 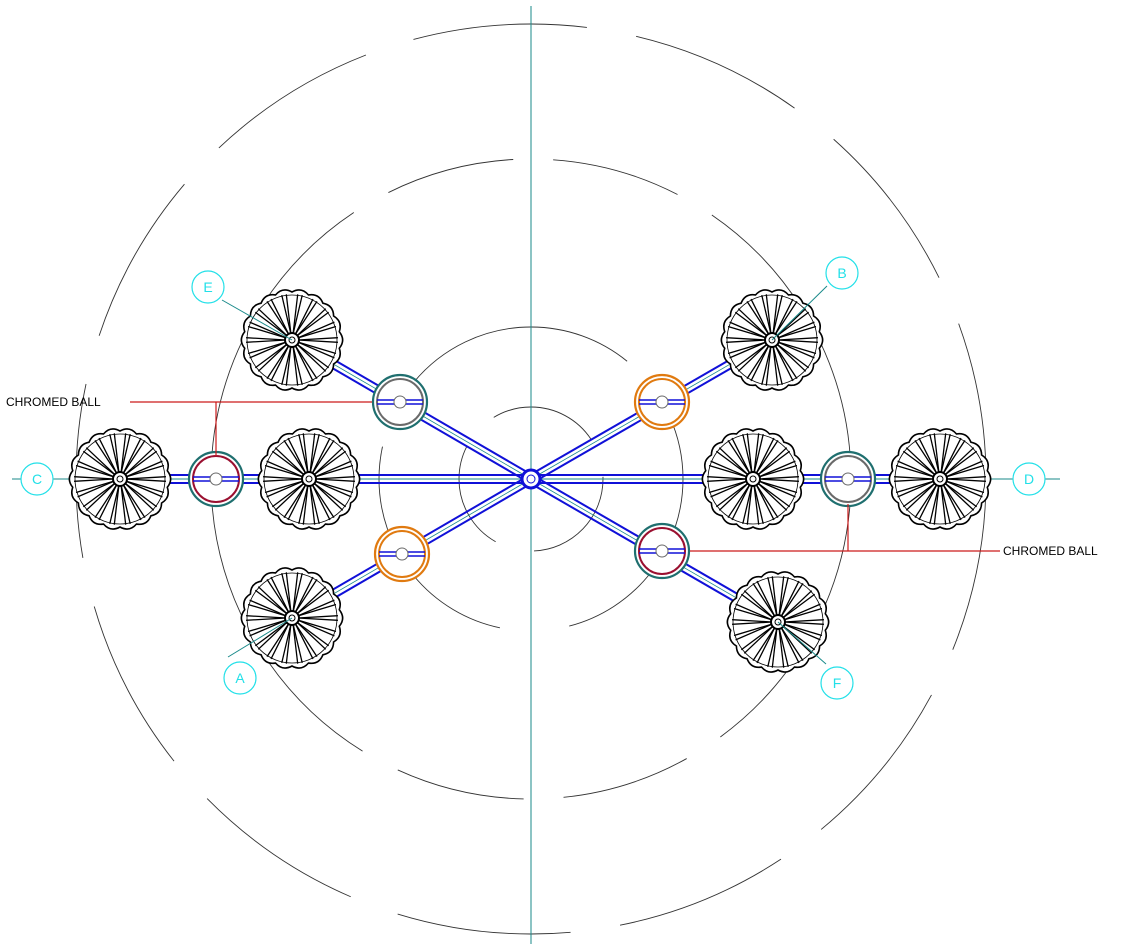 I want to click on marker-a-label: A, so click(x=240, y=678).